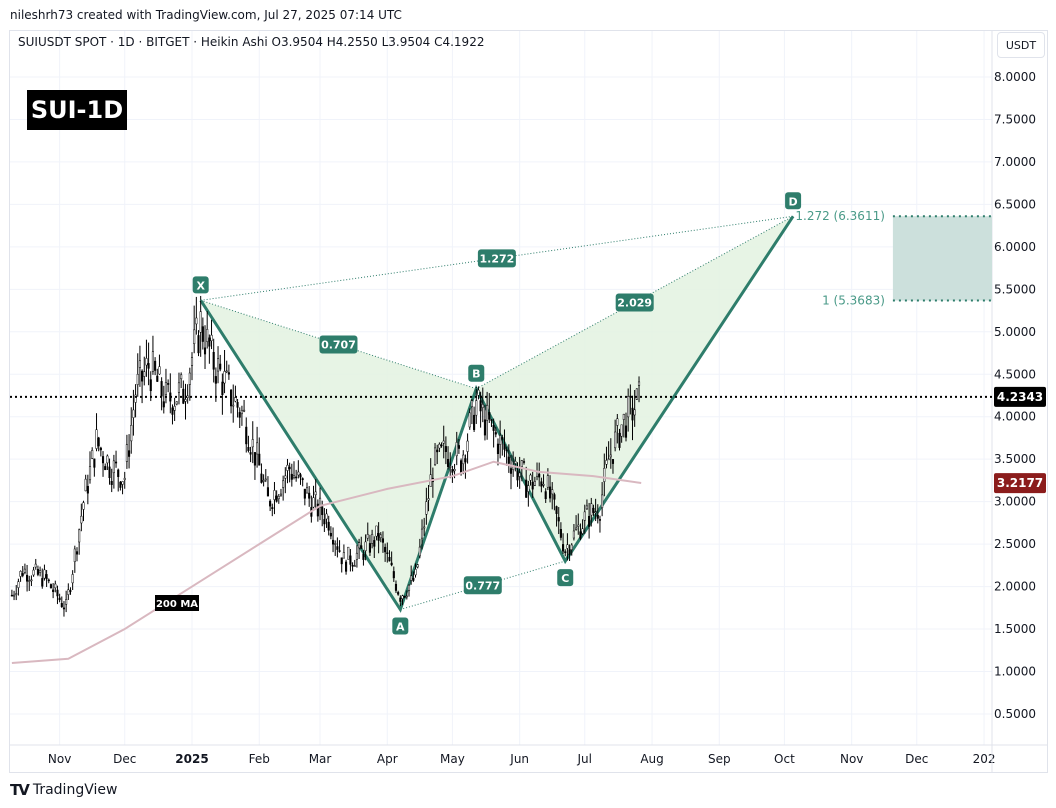 This screenshot has width=1056, height=808. I want to click on x-tick-label: Jun, so click(519, 759).